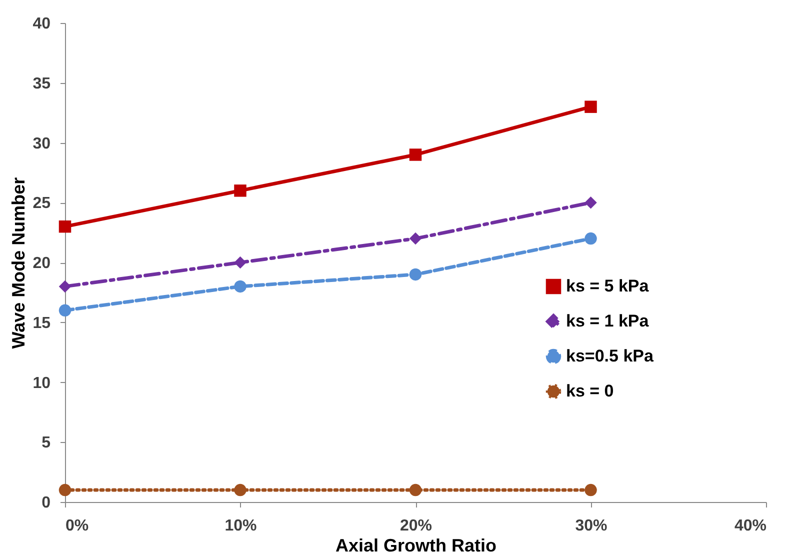 Image resolution: width=797 pixels, height=560 pixels. Describe the element at coordinates (46, 443) in the screenshot. I see `y-tick-label: 5` at that location.